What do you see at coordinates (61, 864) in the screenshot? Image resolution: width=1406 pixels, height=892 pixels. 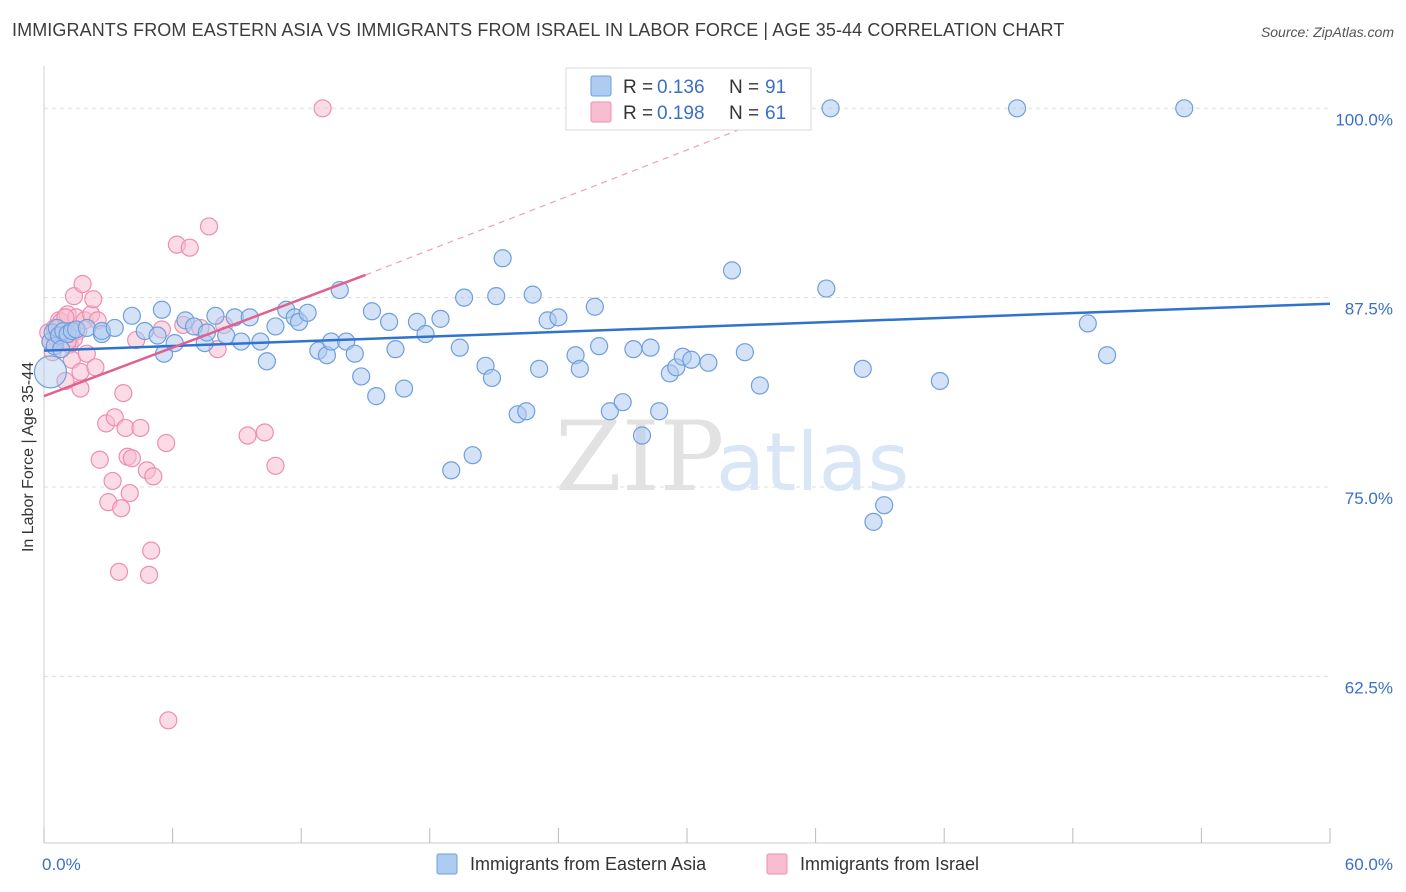 I see `x-tick-label-min: 0.0%` at bounding box center [61, 864].